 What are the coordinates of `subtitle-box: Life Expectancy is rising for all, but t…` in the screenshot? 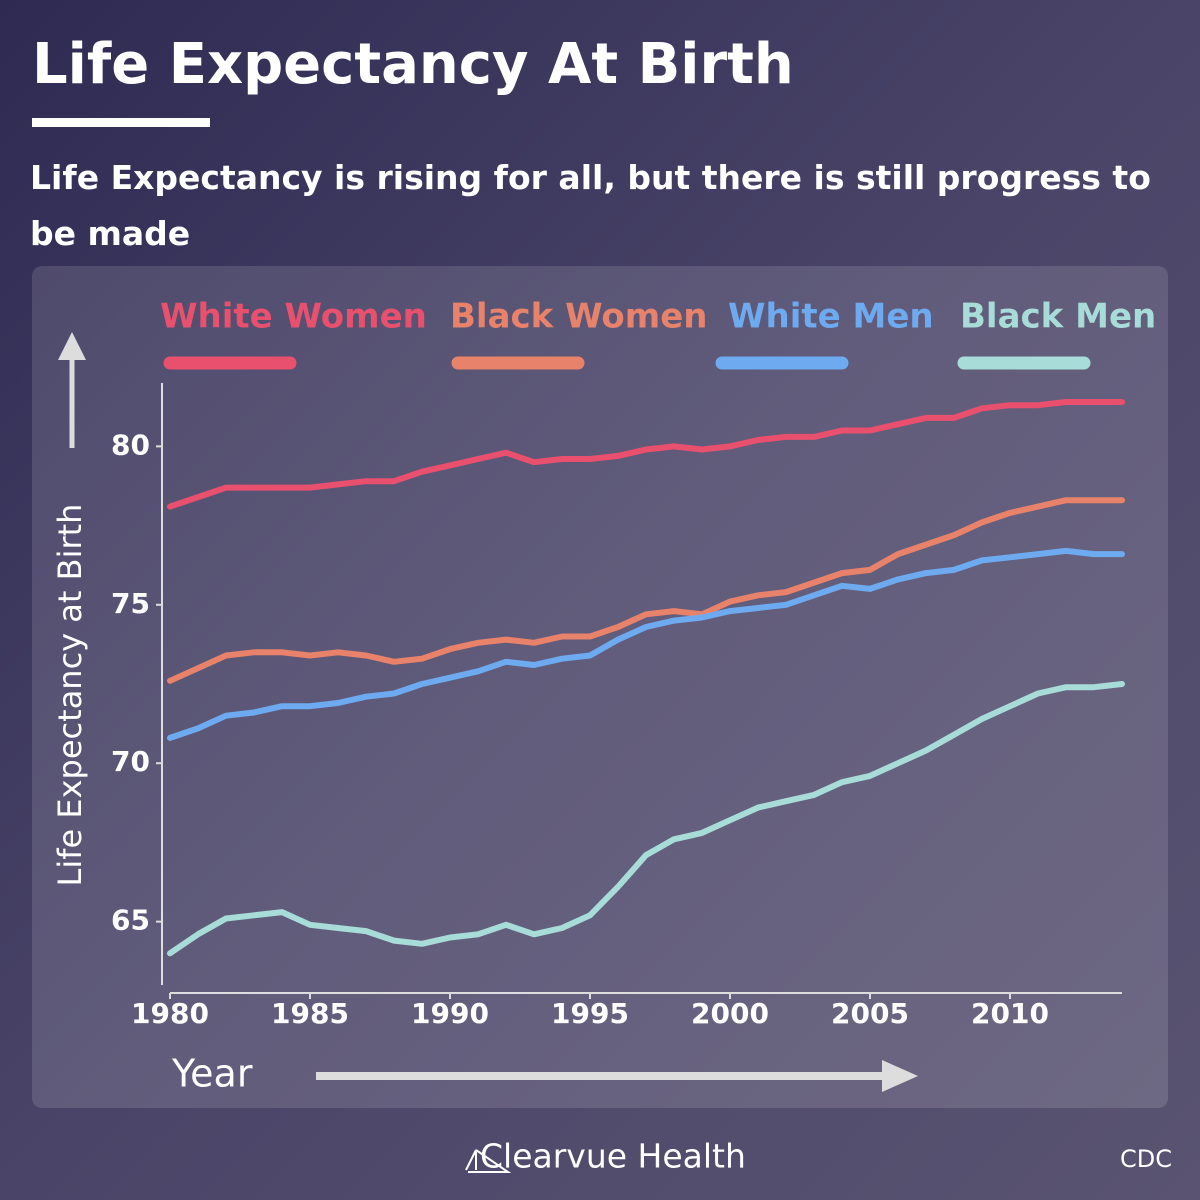 It's located at (590, 205).